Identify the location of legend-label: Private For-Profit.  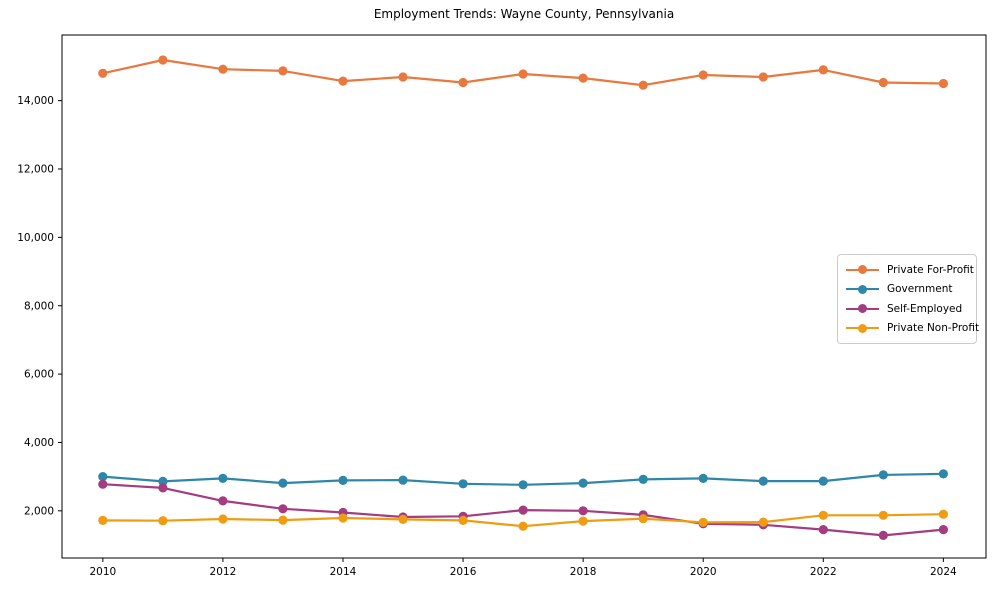
(930, 269).